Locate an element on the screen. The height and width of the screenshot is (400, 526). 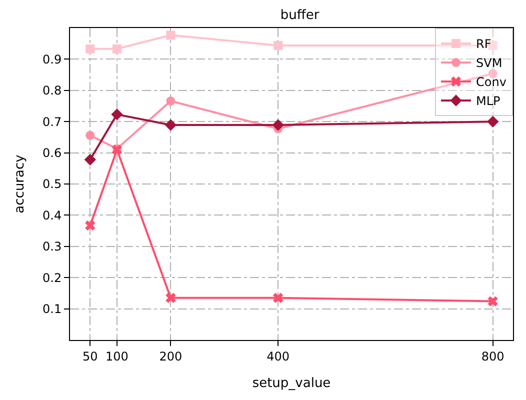
y-tick-label: 0.3 is located at coordinates (52, 247).